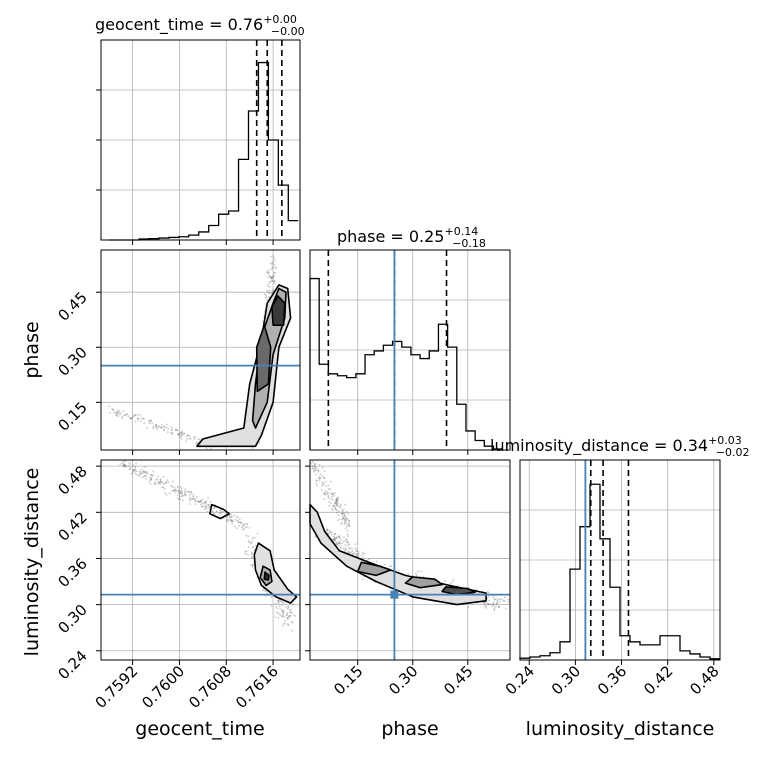 The image size is (760, 760). I want to click on x-tick-label: 0.15, so click(348, 680).